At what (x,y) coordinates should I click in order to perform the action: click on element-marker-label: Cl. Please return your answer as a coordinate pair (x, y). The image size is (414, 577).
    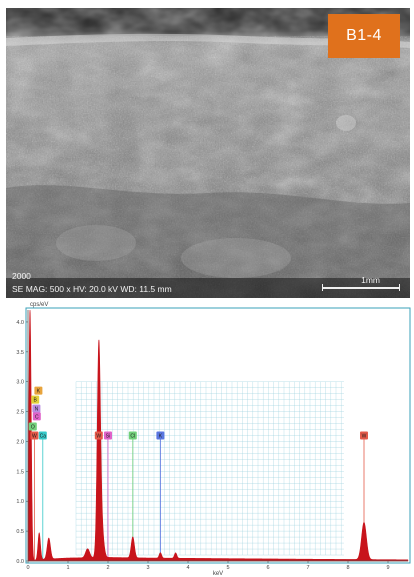
    Looking at the image, I should click on (132, 437).